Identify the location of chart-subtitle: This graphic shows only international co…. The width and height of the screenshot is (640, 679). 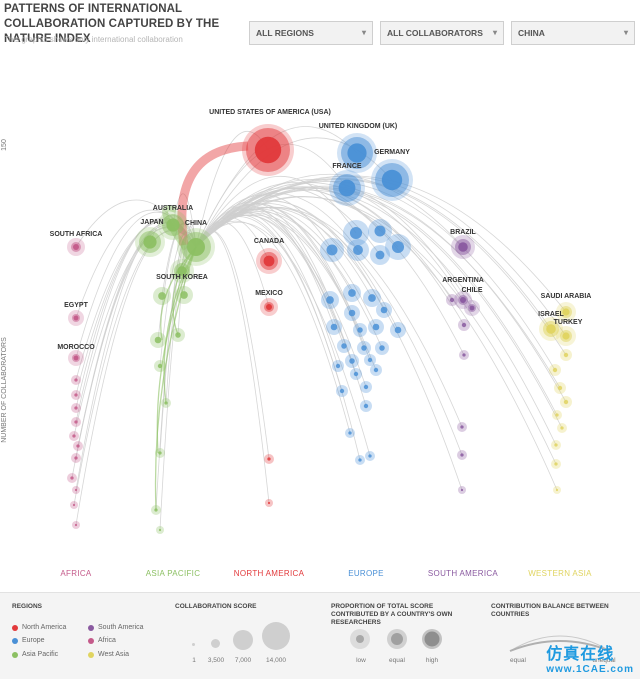
(93, 39).